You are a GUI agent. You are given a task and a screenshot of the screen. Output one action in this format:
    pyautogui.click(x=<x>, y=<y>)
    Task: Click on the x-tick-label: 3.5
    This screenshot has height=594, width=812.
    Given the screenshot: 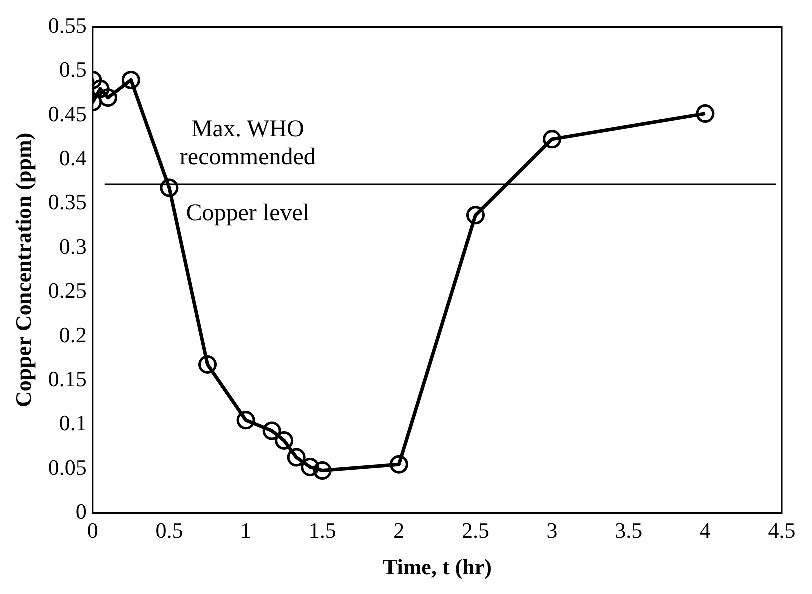 What is the action you would take?
    pyautogui.click(x=629, y=531)
    